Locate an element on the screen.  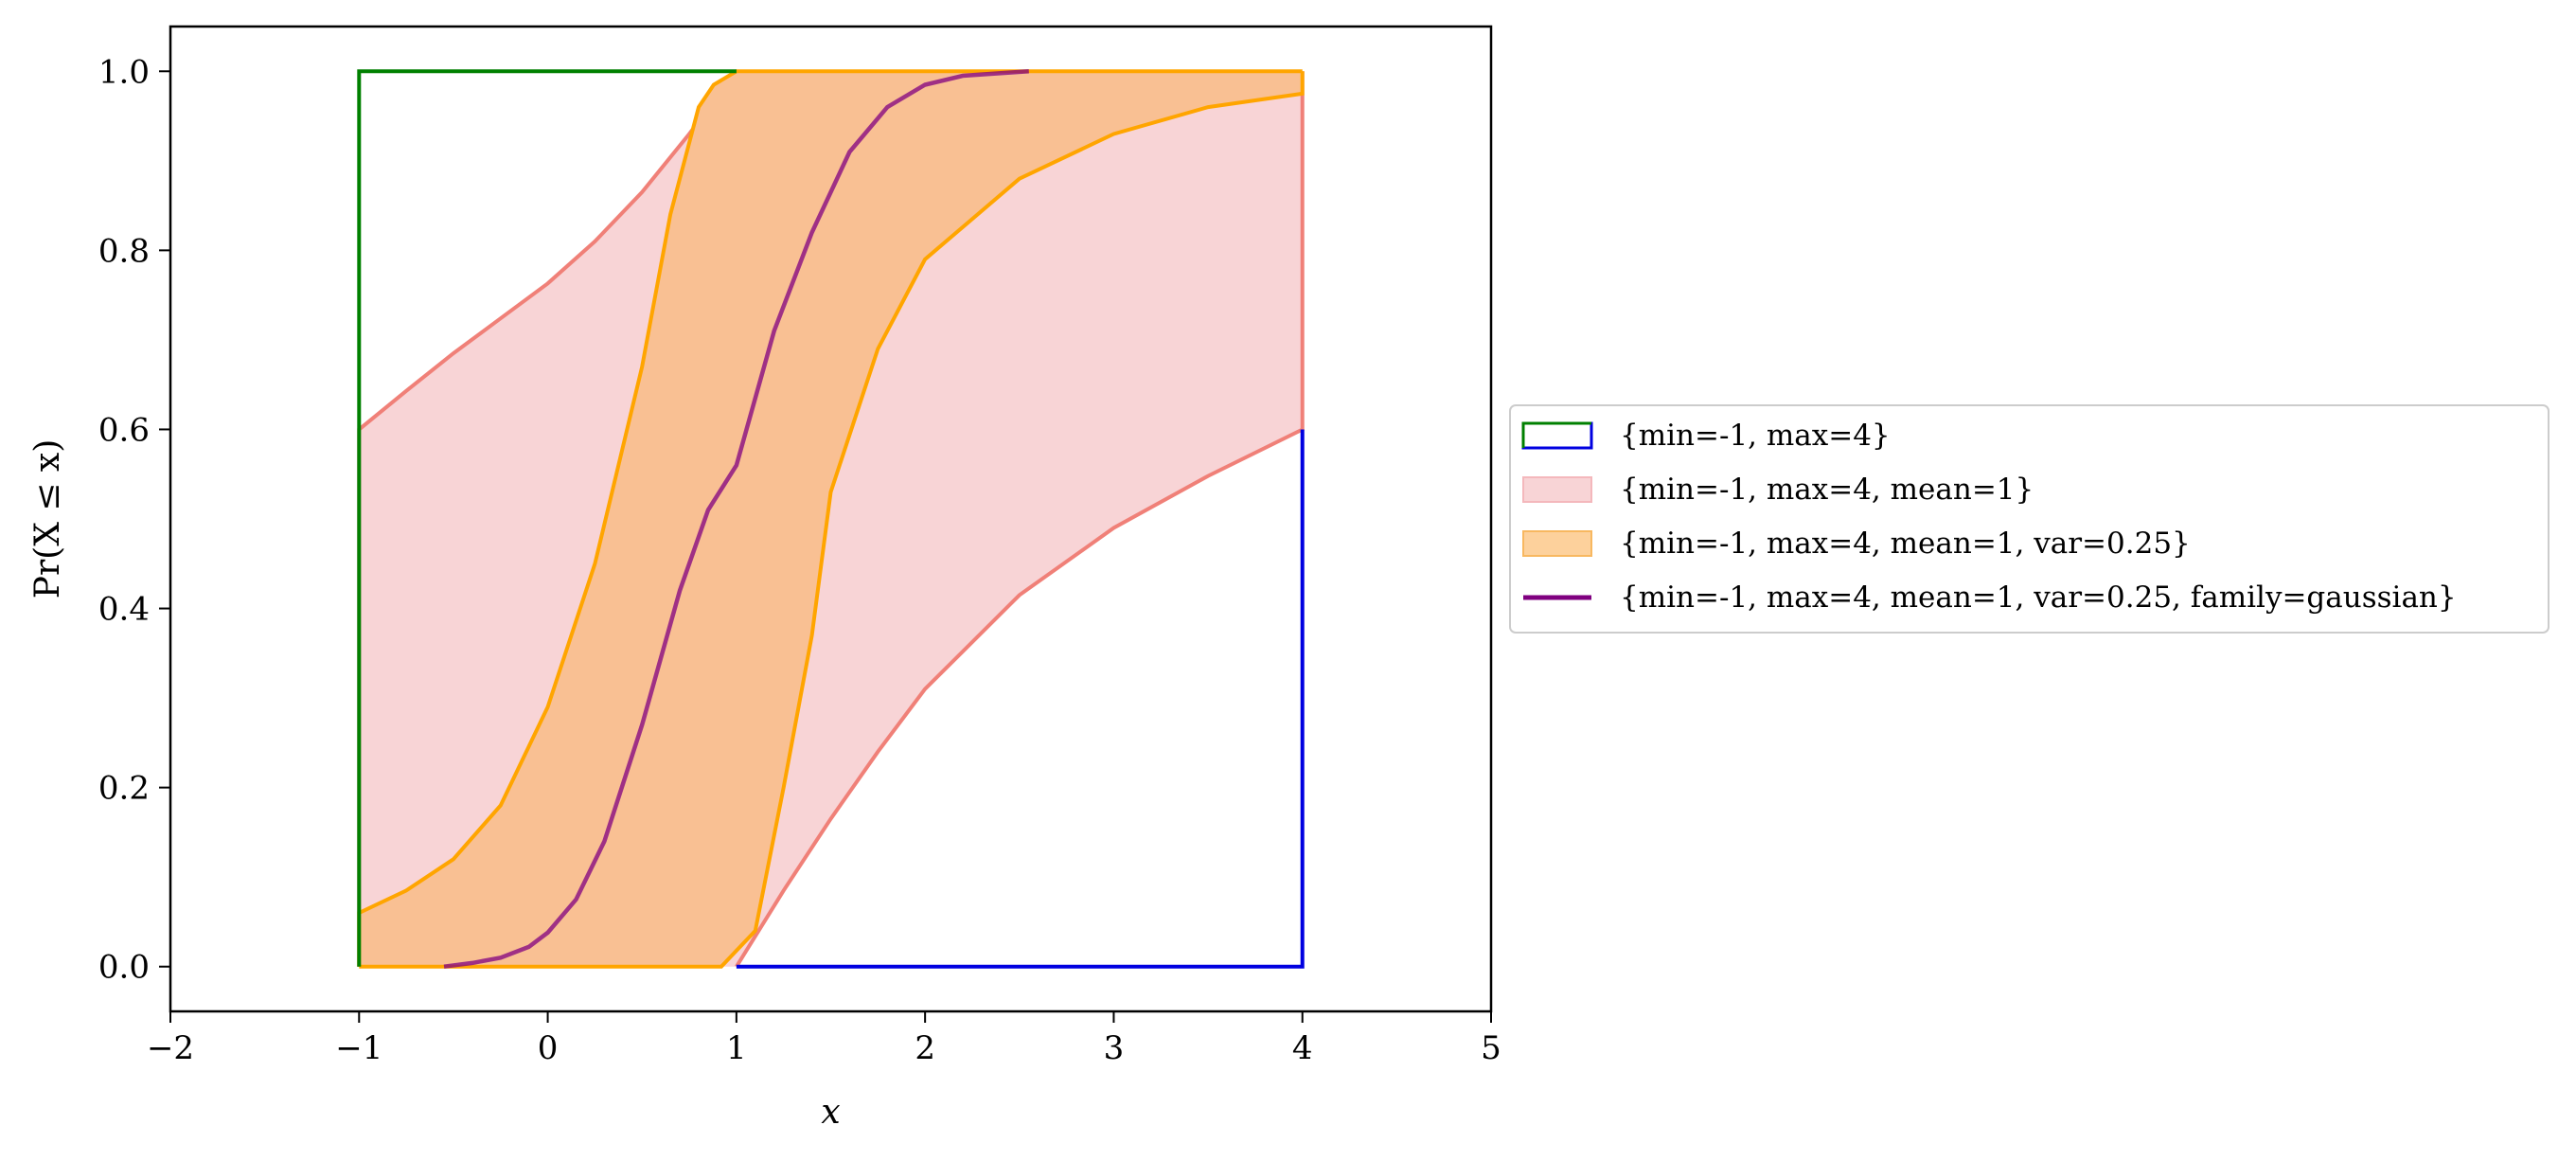
x-tick-label: 2 is located at coordinates (925, 1048).